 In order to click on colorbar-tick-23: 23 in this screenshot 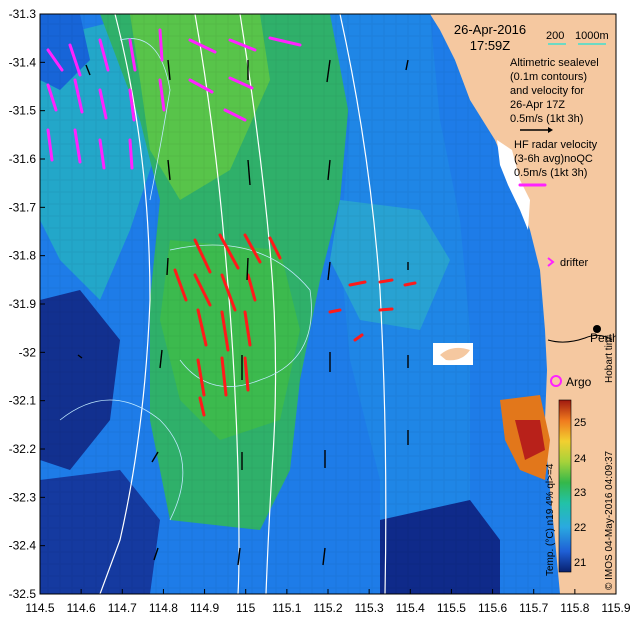, I will do `click(580, 493)`.